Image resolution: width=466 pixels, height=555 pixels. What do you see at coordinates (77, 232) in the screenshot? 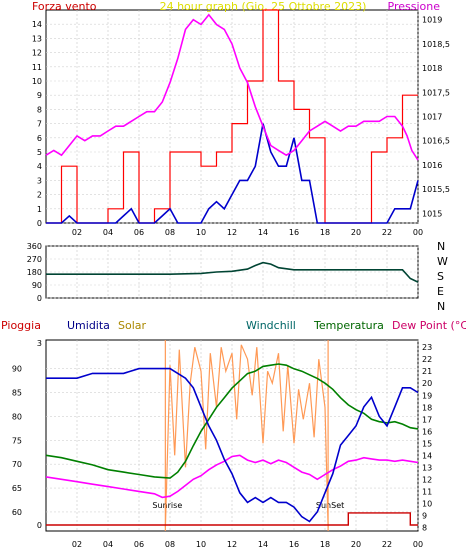
I see `panel1-x-tick-label: 02` at bounding box center [77, 232].